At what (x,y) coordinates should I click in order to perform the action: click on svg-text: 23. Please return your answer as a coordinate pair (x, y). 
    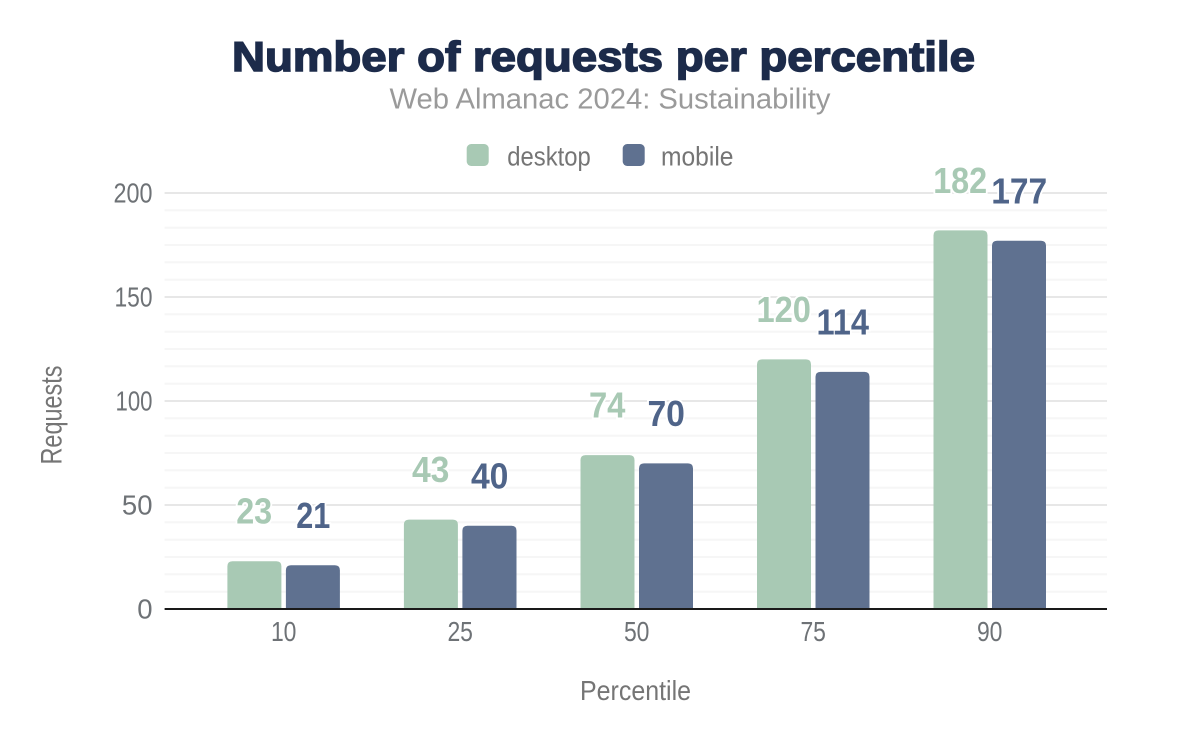
    Looking at the image, I should click on (254, 511).